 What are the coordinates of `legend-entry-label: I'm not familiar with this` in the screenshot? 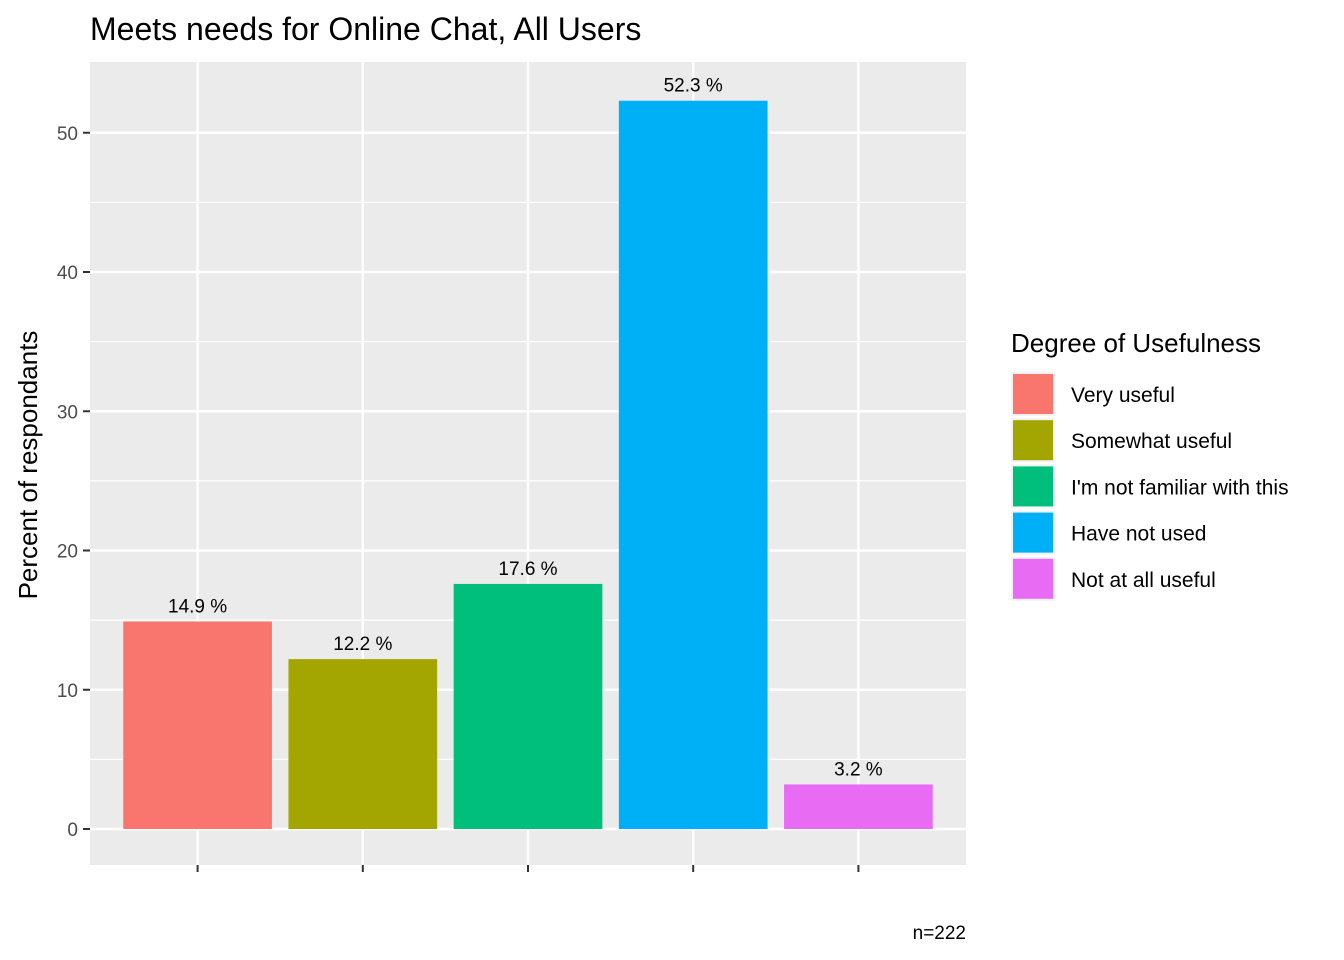 It's located at (1180, 487).